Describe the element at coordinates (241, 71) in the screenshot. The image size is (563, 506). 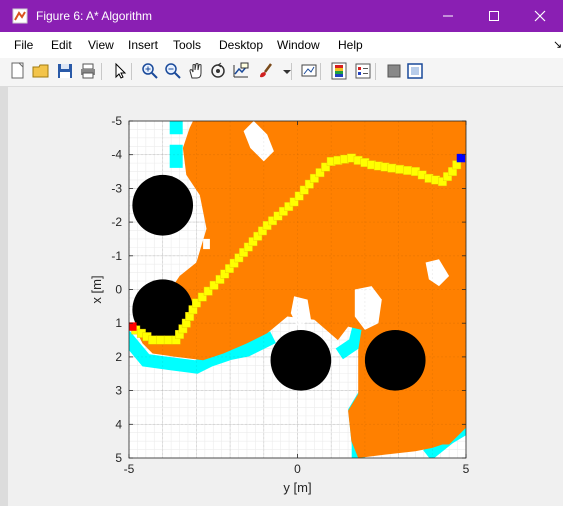
I see `data-cursor-icon` at that location.